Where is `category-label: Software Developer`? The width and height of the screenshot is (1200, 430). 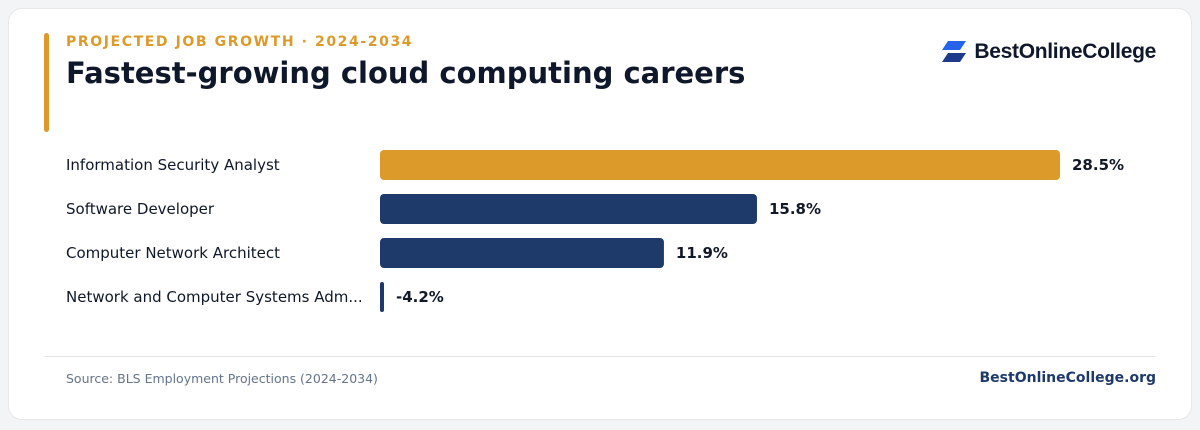
category-label: Software Developer is located at coordinates (140, 209).